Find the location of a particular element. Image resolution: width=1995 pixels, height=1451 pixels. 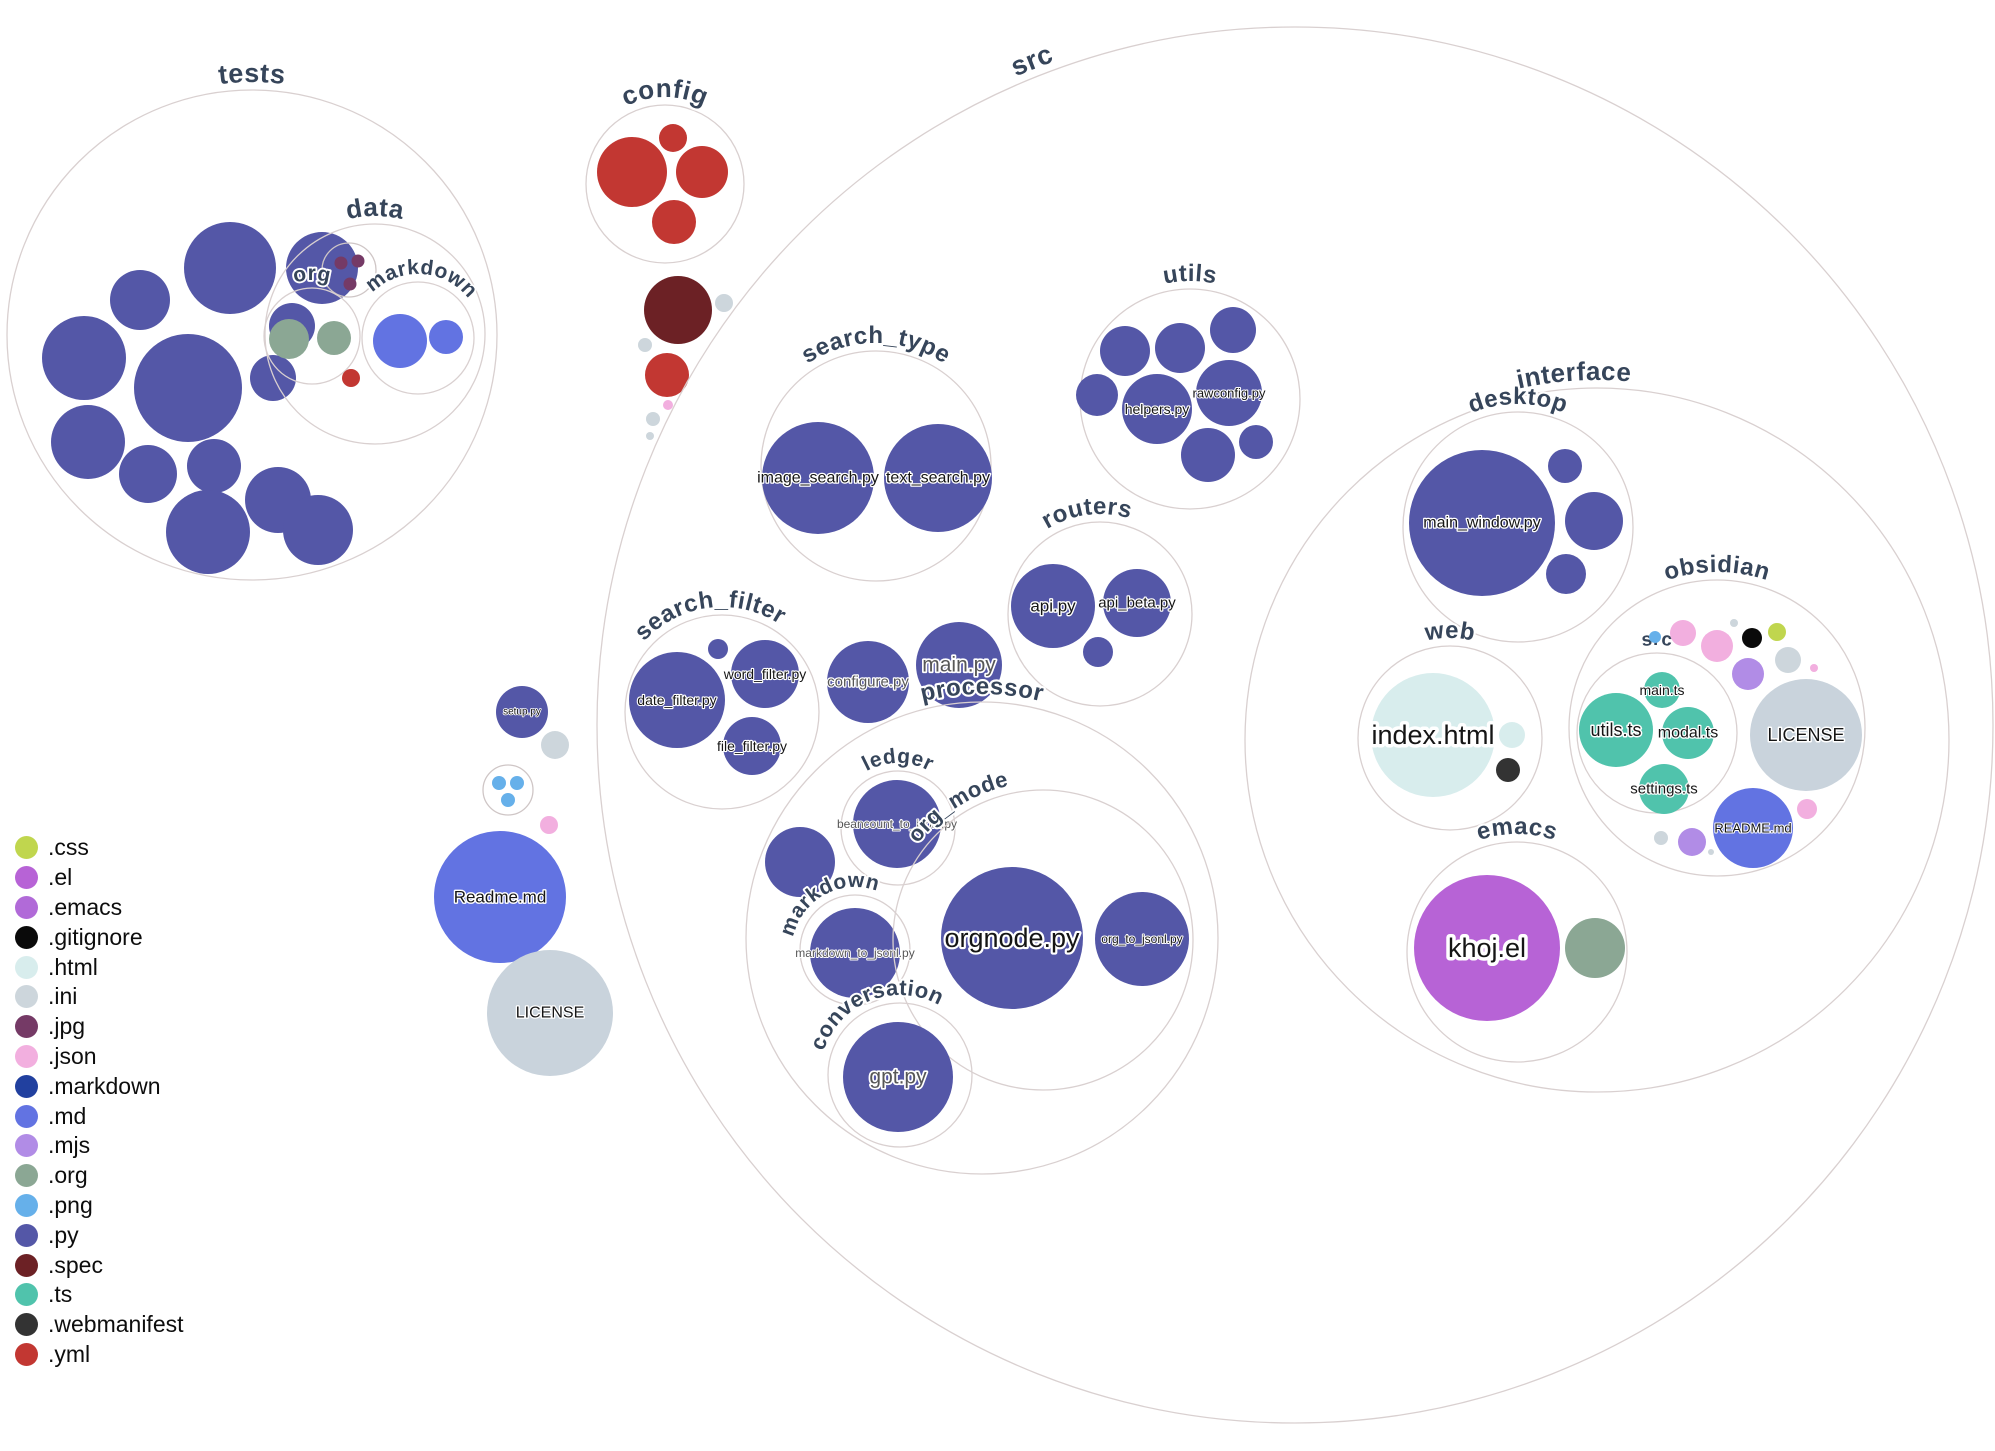

file-label-readme.md: README.md is located at coordinates (1752, 828).